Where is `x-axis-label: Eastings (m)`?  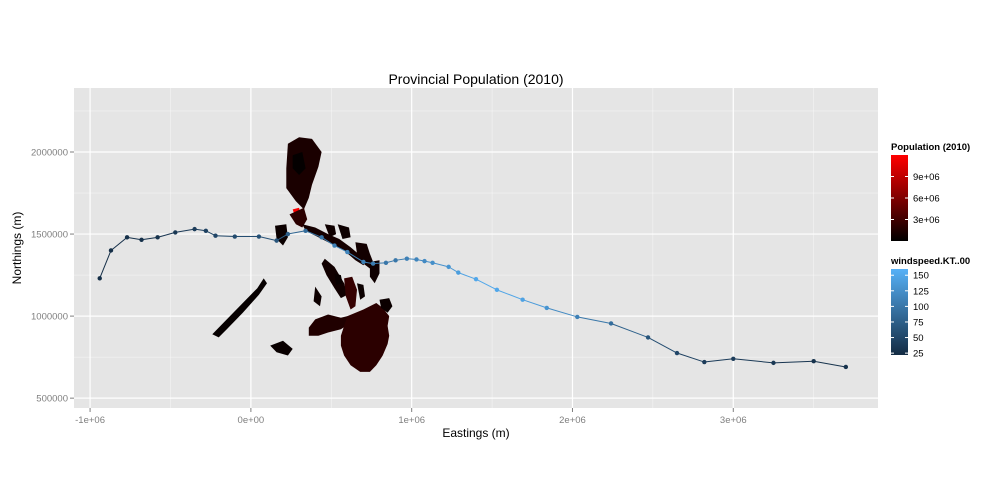 x-axis-label: Eastings (m) is located at coordinates (475, 433).